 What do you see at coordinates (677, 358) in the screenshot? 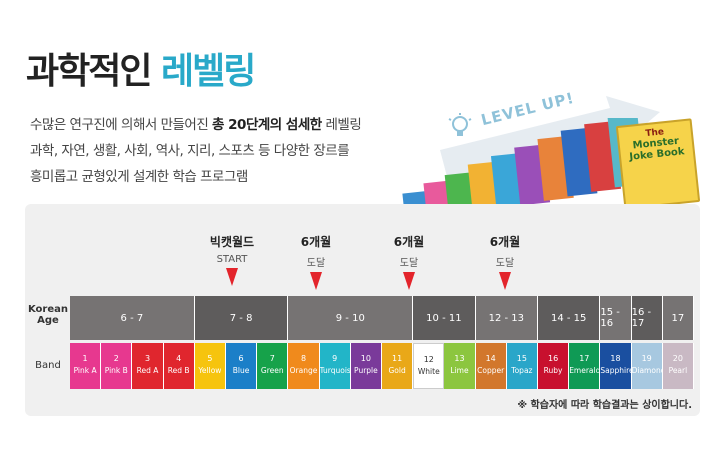
I see `band-number: 20` at bounding box center [677, 358].